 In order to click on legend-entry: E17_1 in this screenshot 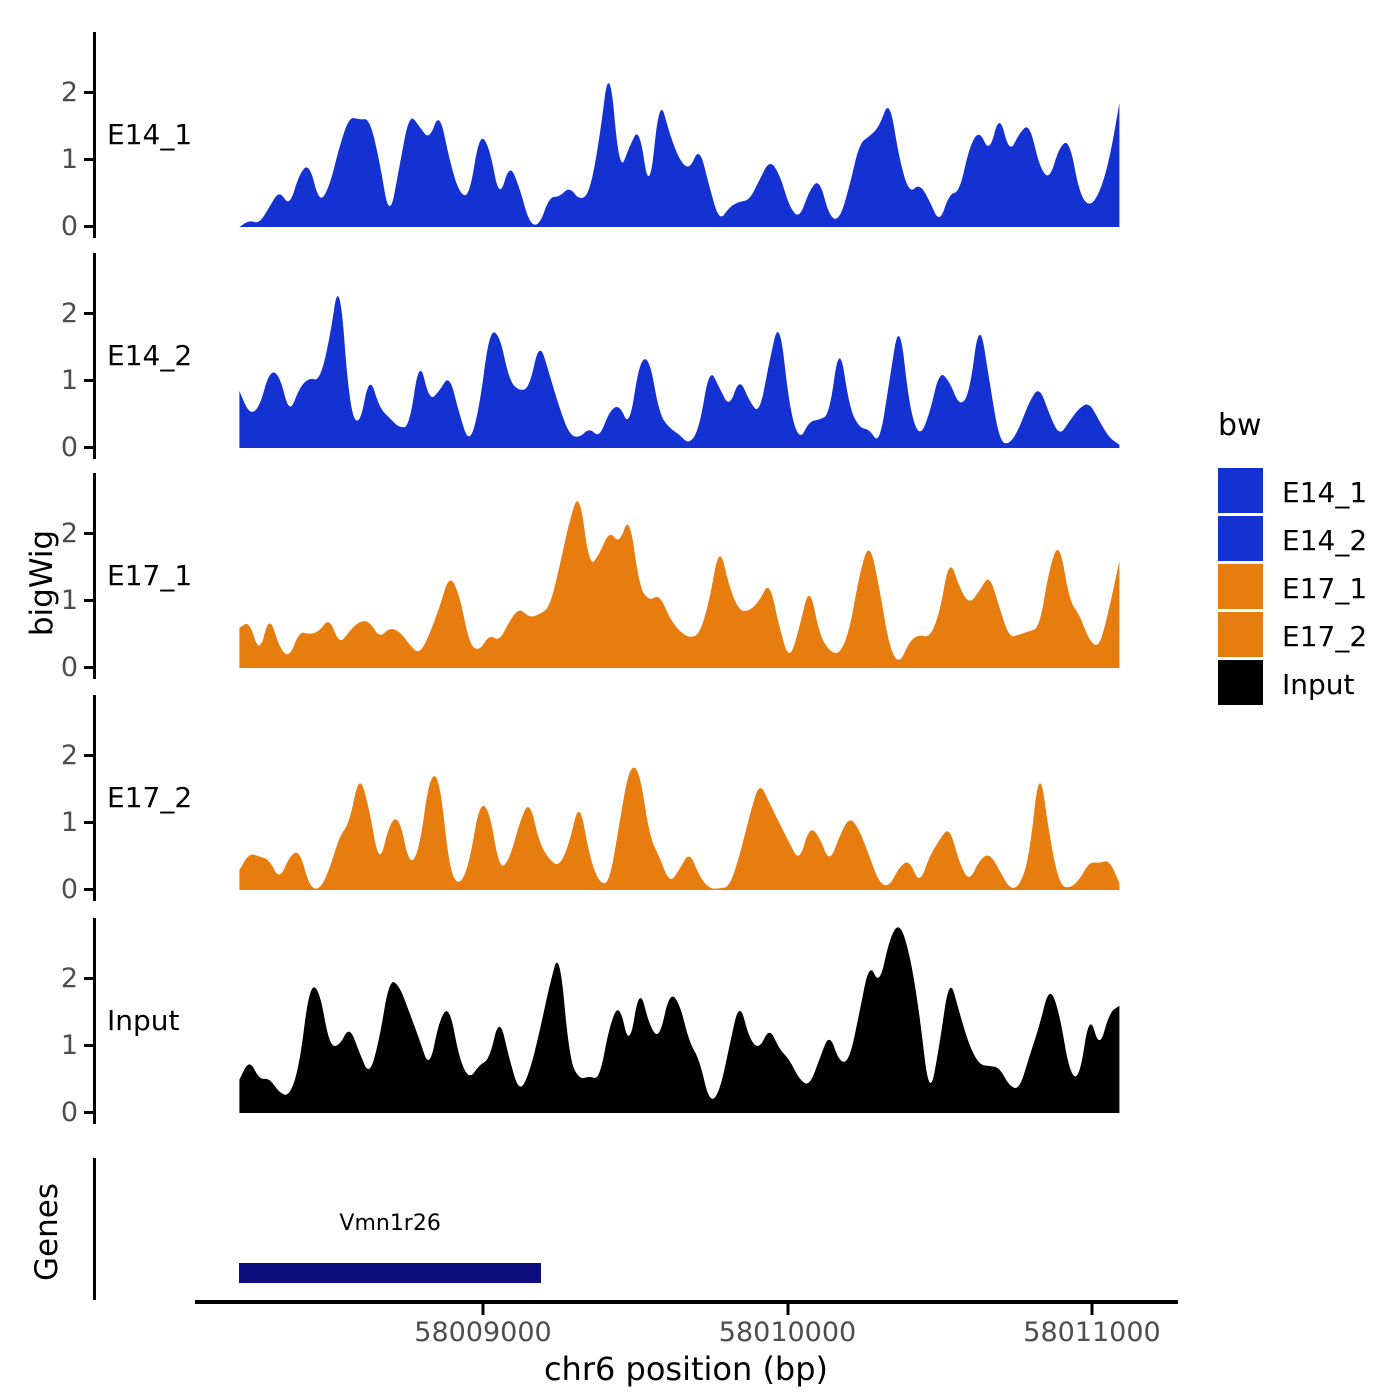, I will do `click(1292, 587)`.